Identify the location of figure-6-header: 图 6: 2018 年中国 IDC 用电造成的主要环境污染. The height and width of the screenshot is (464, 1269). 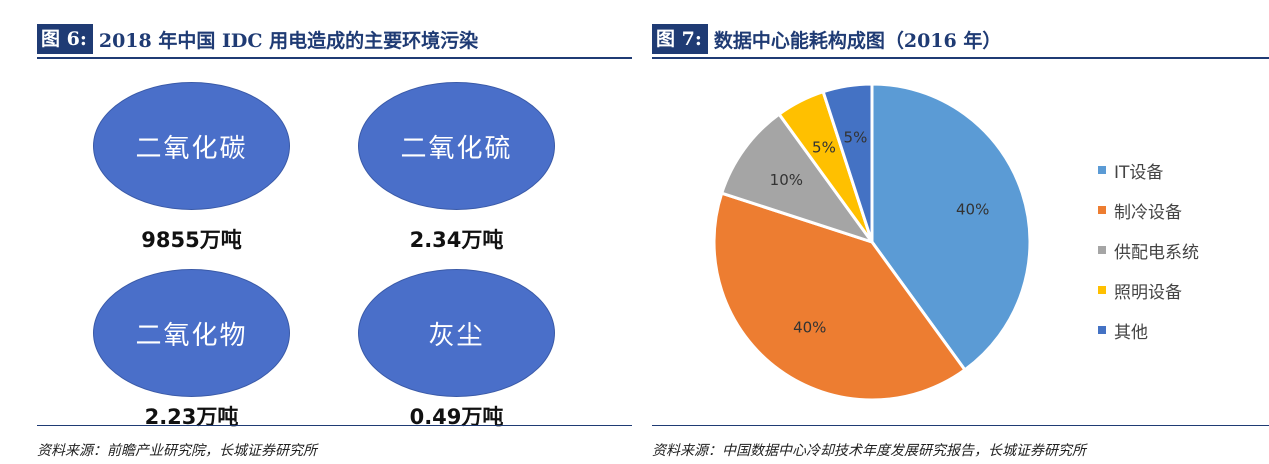
(257, 39).